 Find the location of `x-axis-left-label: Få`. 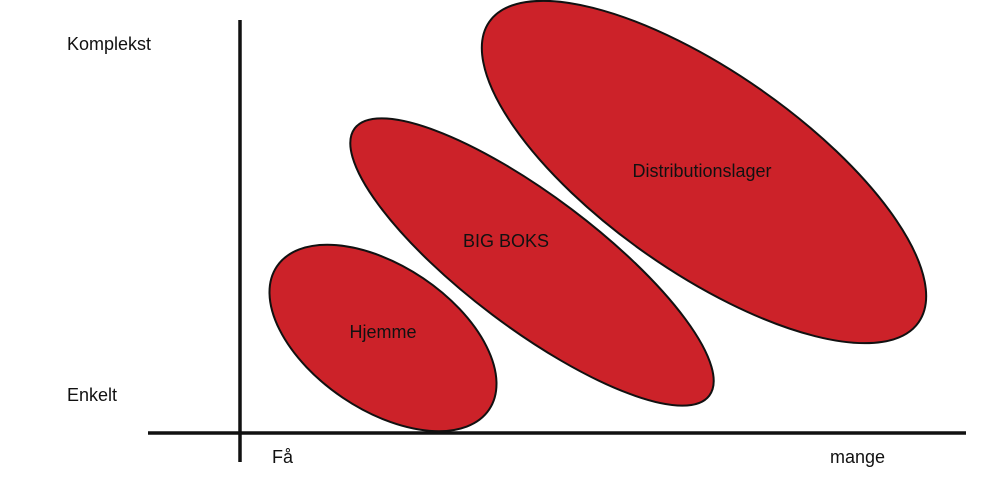

x-axis-left-label: Få is located at coordinates (283, 457).